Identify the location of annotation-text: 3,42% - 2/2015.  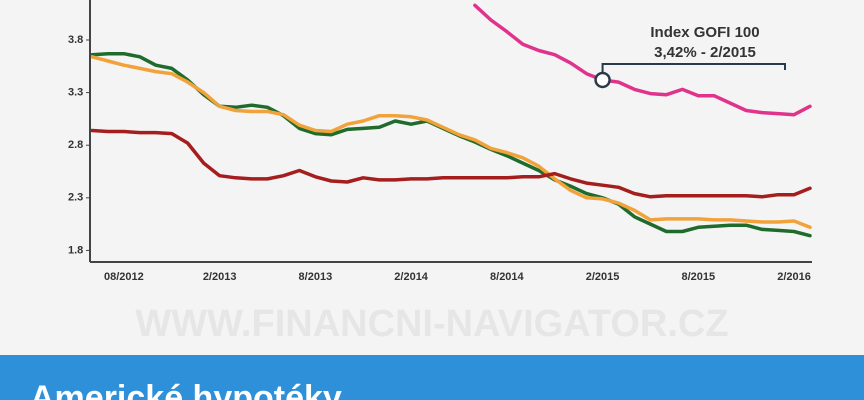
(705, 52).